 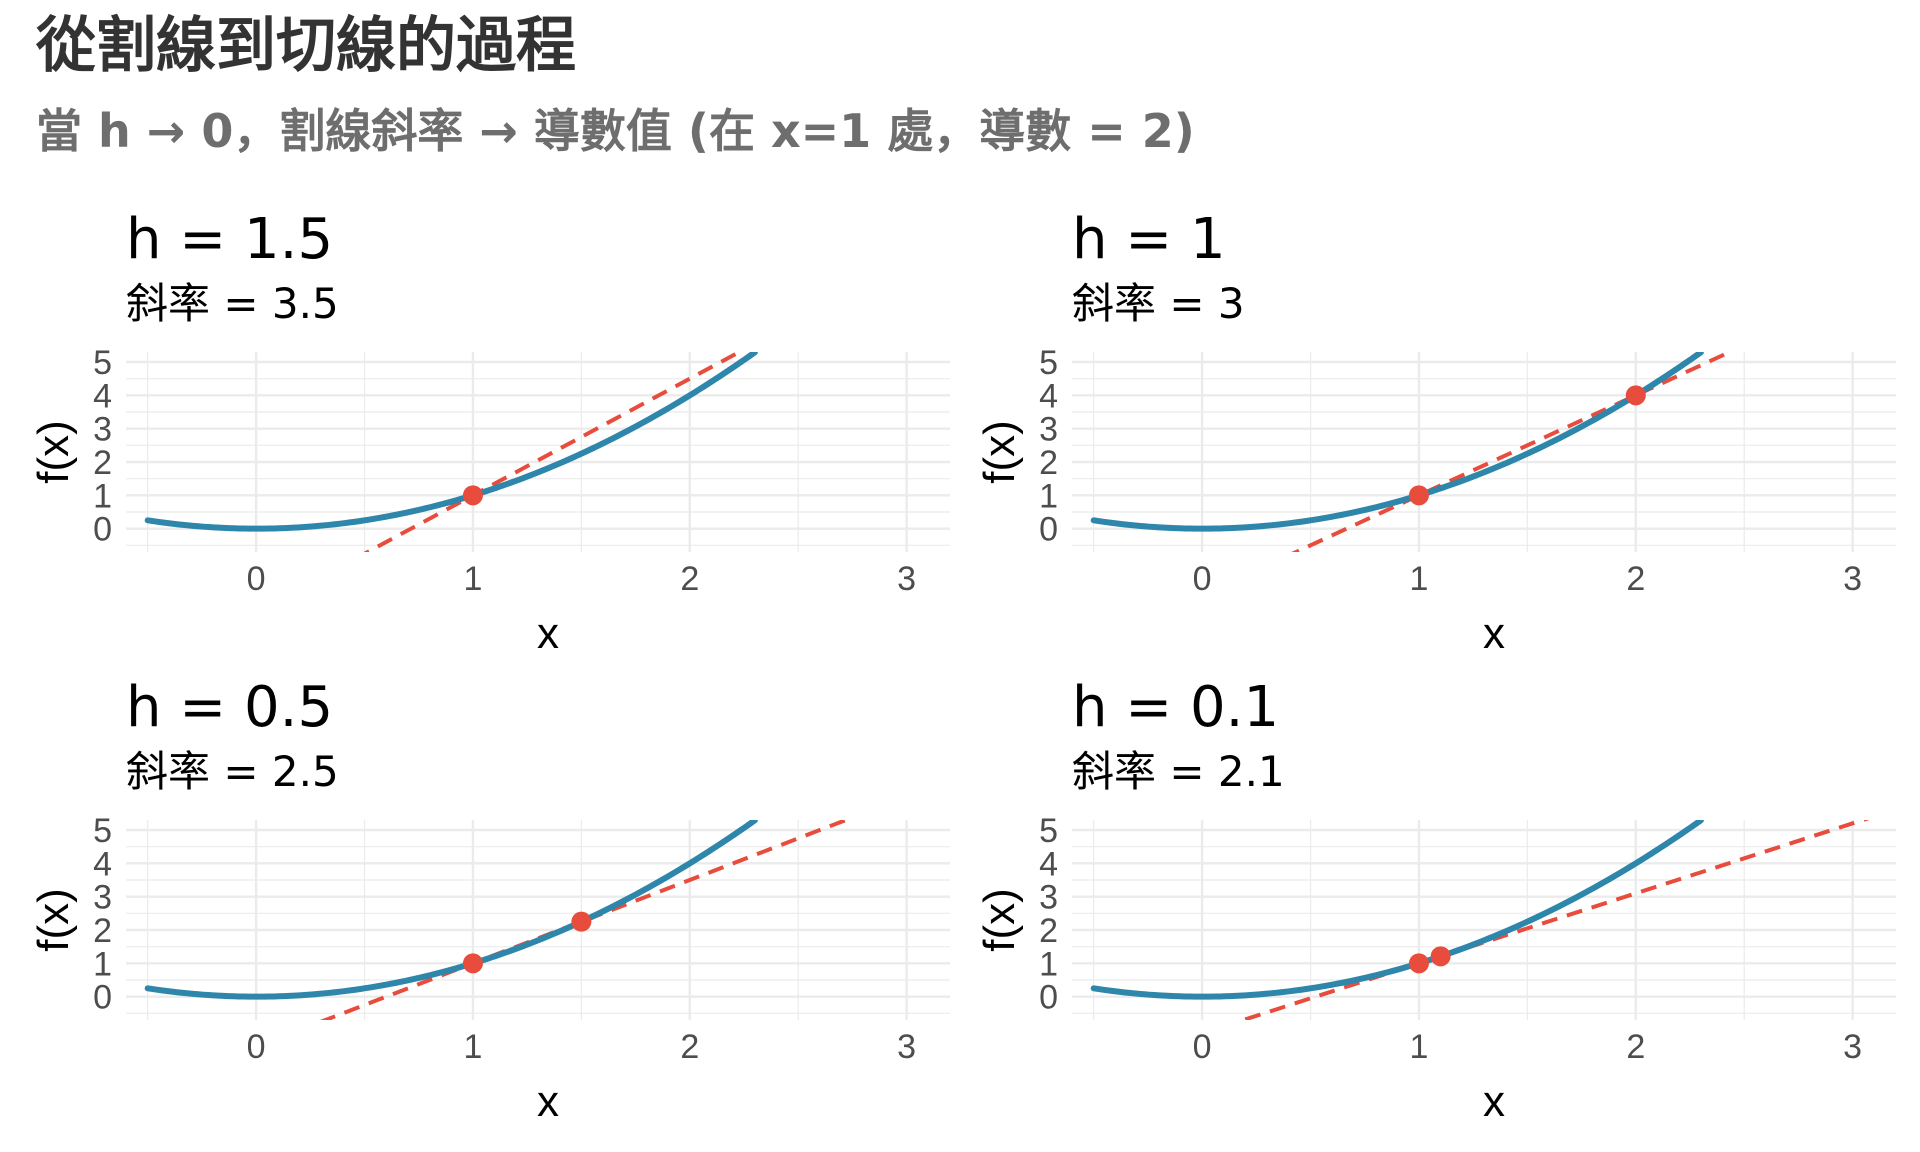 What do you see at coordinates (306, 46) in the screenshot?
I see `page-title: 從割線到切線的過程` at bounding box center [306, 46].